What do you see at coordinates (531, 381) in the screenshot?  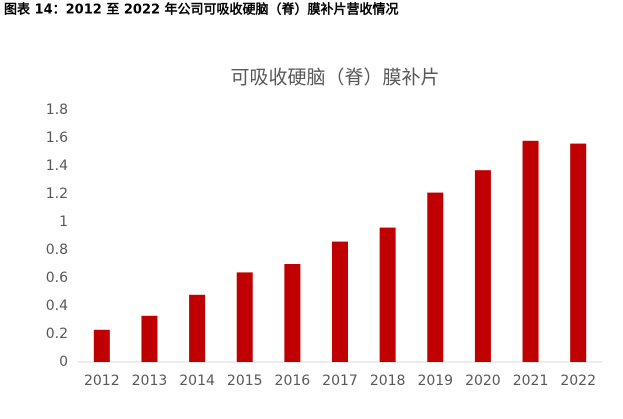 I see `x-tick-label: 2021` at bounding box center [531, 381].